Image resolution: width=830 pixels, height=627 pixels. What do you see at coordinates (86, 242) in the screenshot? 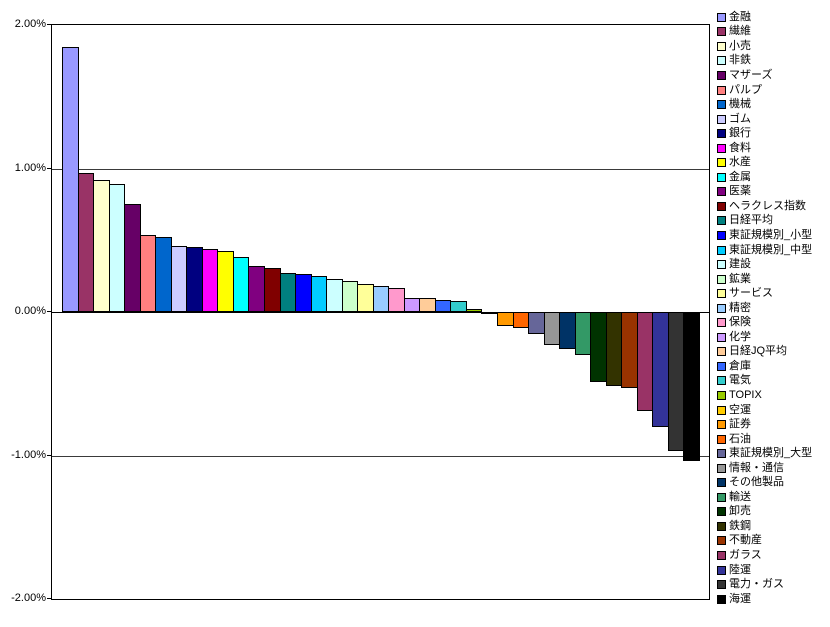
I see `bar-繊維` at bounding box center [86, 242].